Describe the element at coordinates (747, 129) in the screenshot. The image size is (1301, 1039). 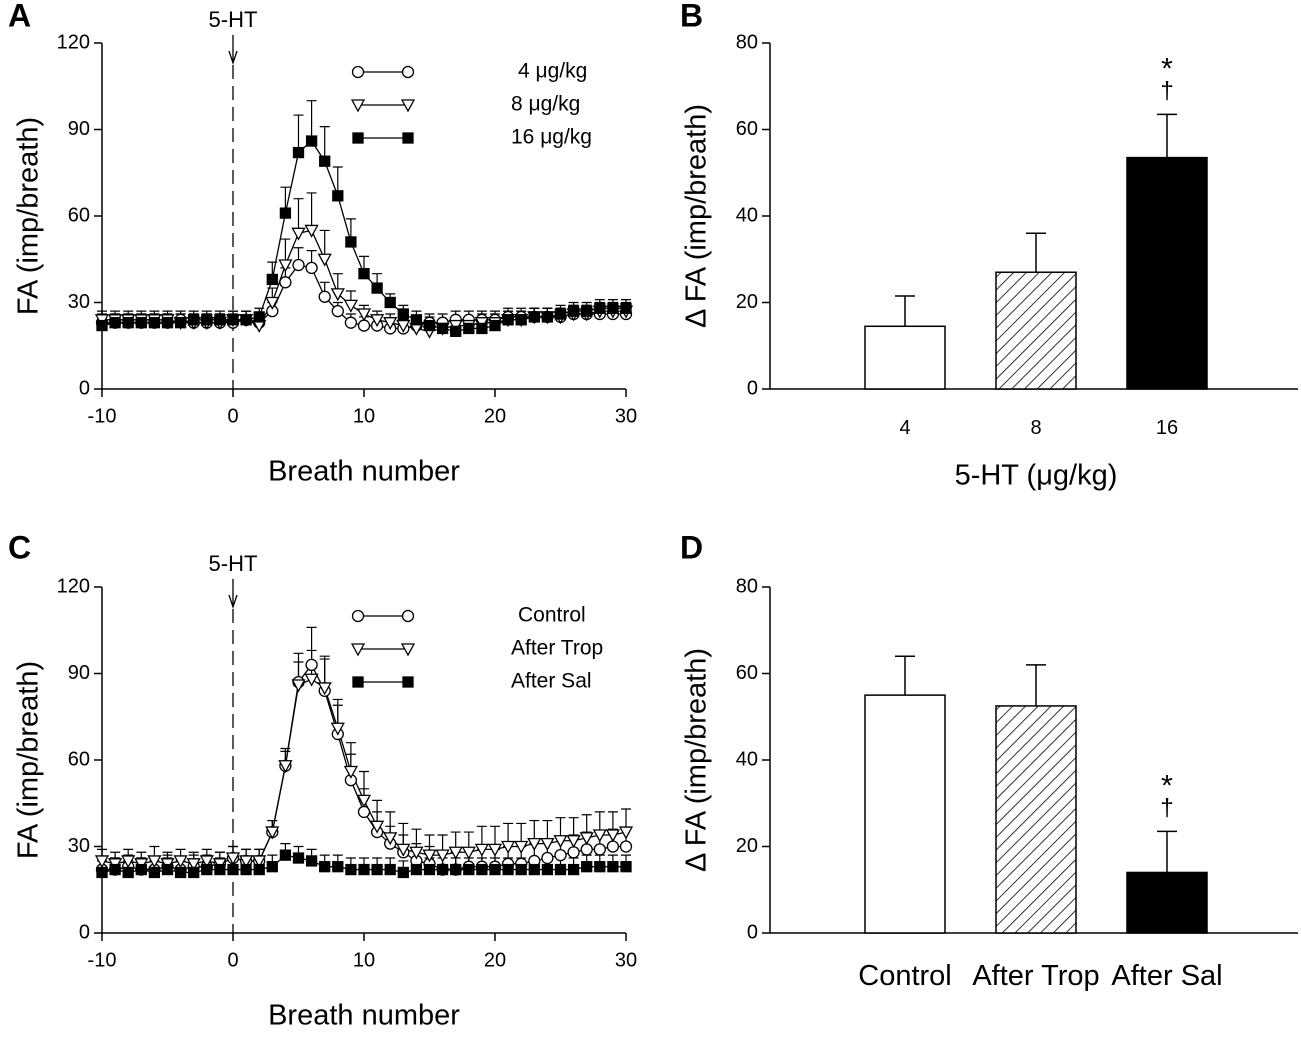
I see `y-tick-label: 60` at that location.